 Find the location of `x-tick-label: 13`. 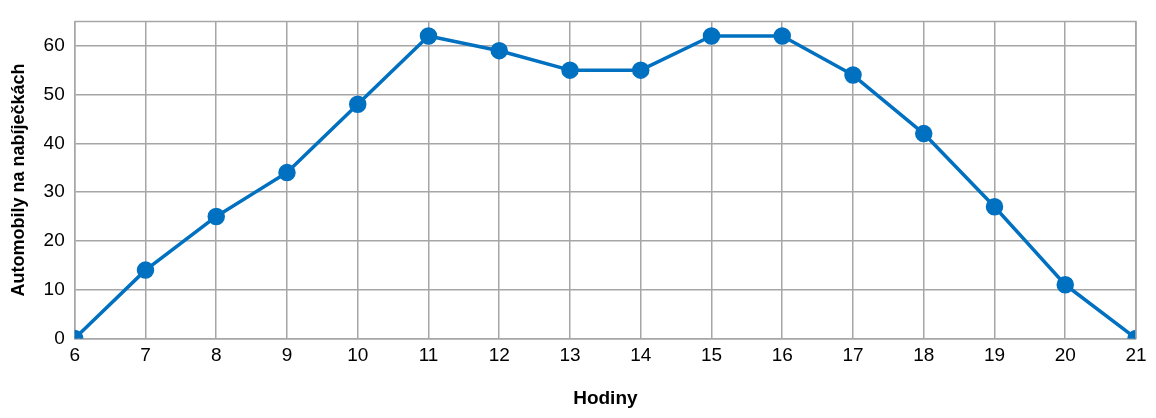

x-tick-label: 13 is located at coordinates (570, 355).